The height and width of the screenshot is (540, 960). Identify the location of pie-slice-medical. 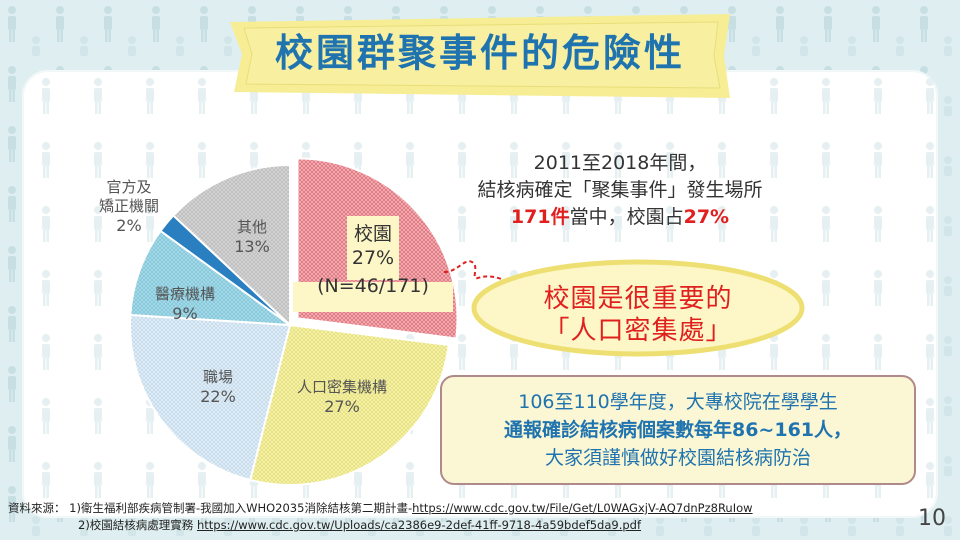
(211, 278).